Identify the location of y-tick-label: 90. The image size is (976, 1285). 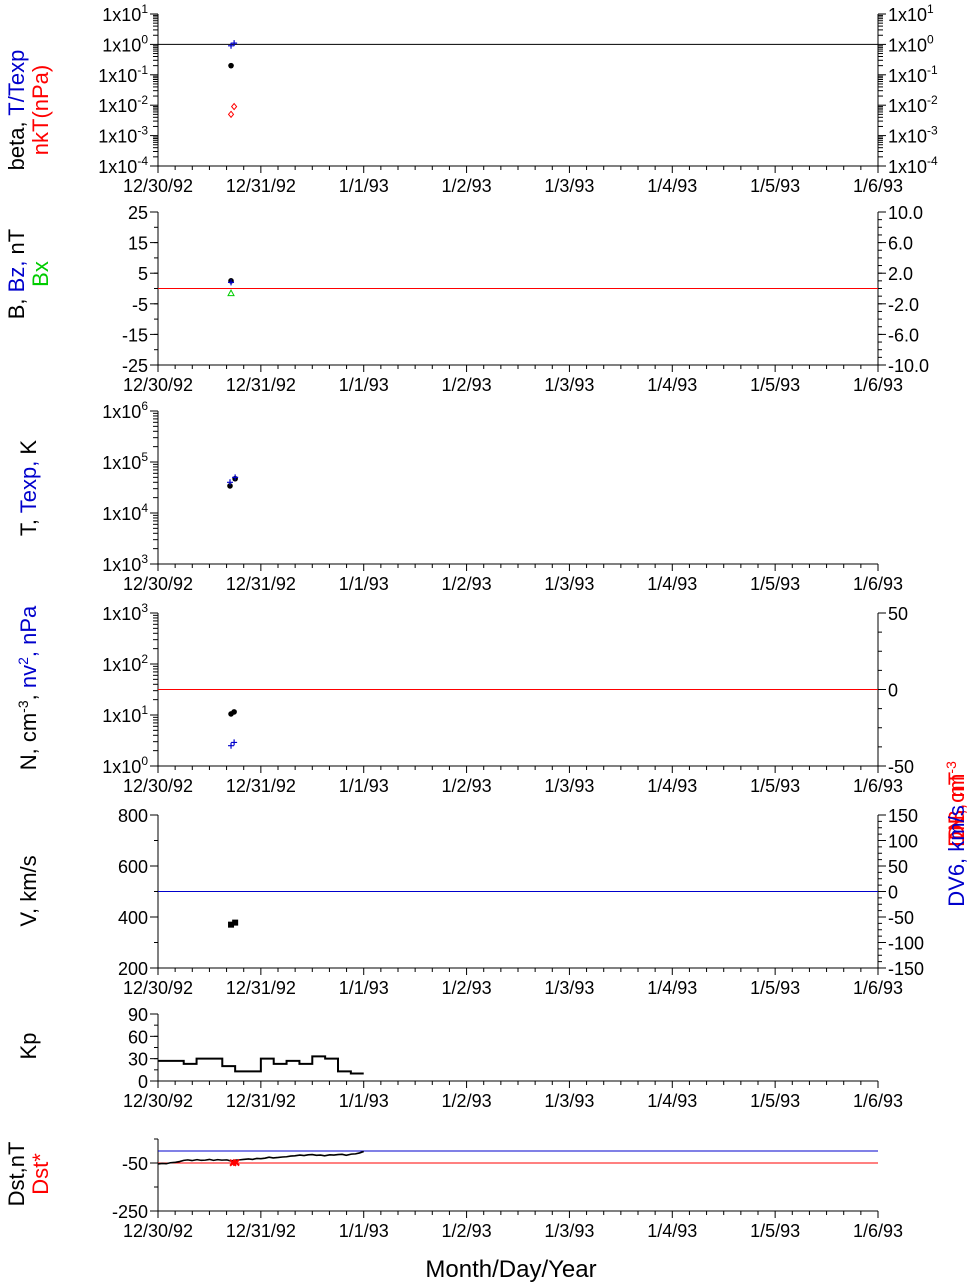
(138, 1015).